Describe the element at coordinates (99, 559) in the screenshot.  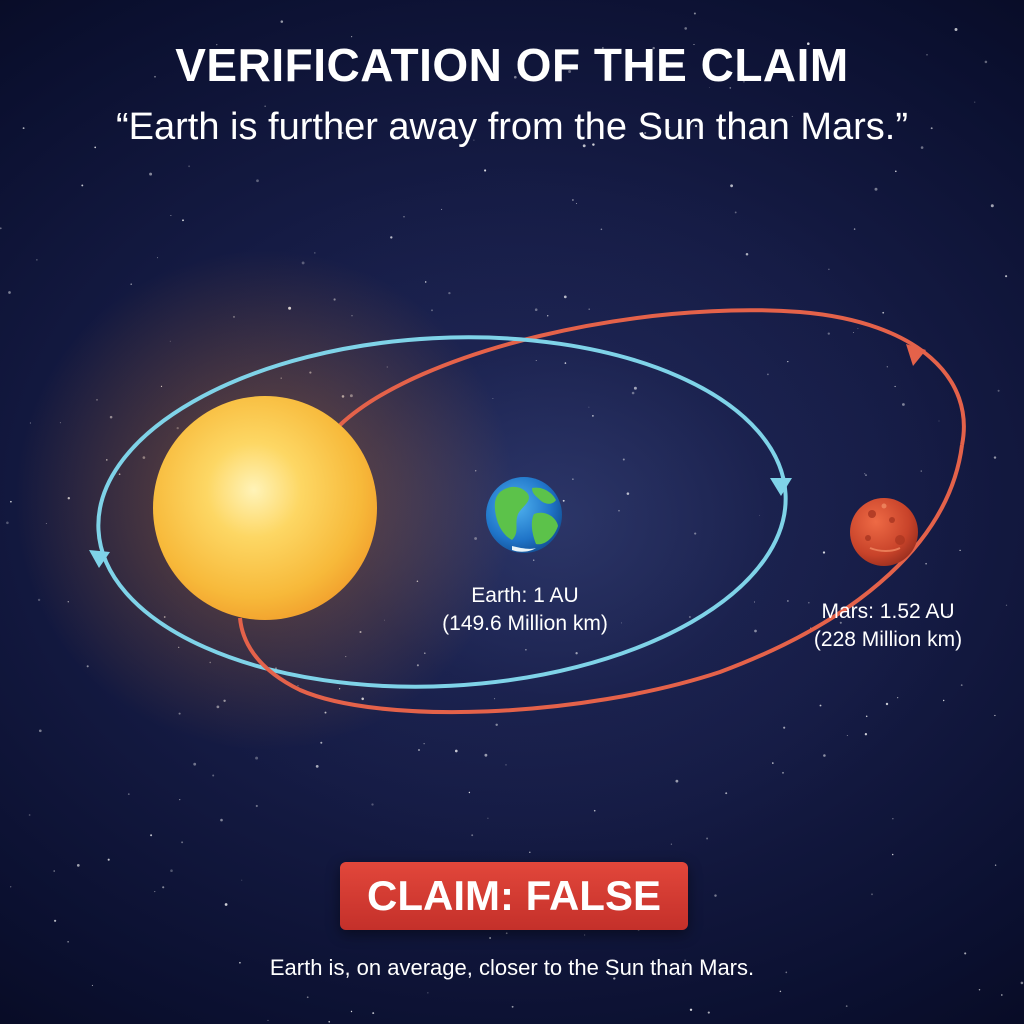
I see `earth-orbit-arrow-left` at that location.